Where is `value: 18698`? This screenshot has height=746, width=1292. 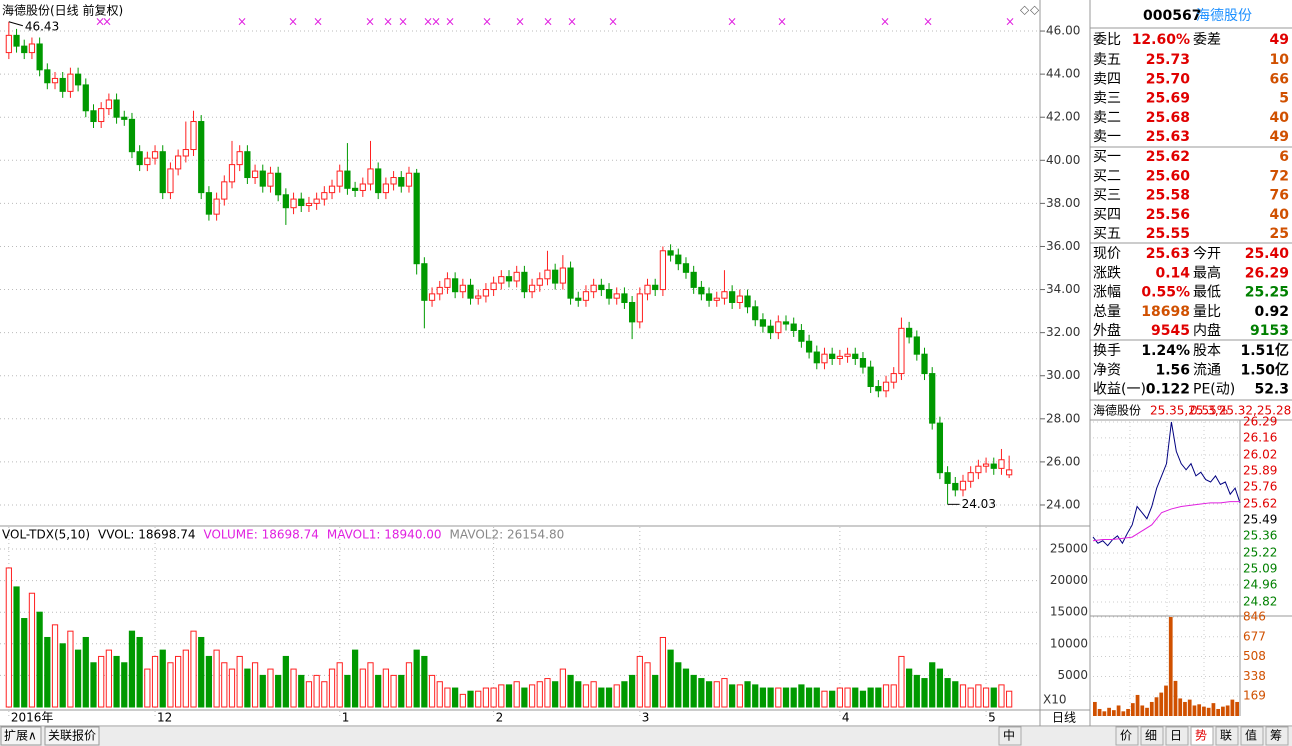
value: 18698 is located at coordinates (1165, 312).